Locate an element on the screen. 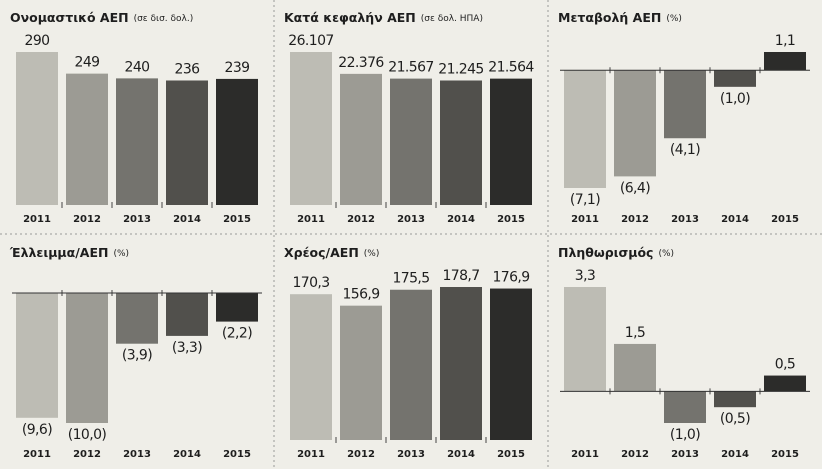 The image size is (822, 469). value-label: 175,5 is located at coordinates (410, 279).